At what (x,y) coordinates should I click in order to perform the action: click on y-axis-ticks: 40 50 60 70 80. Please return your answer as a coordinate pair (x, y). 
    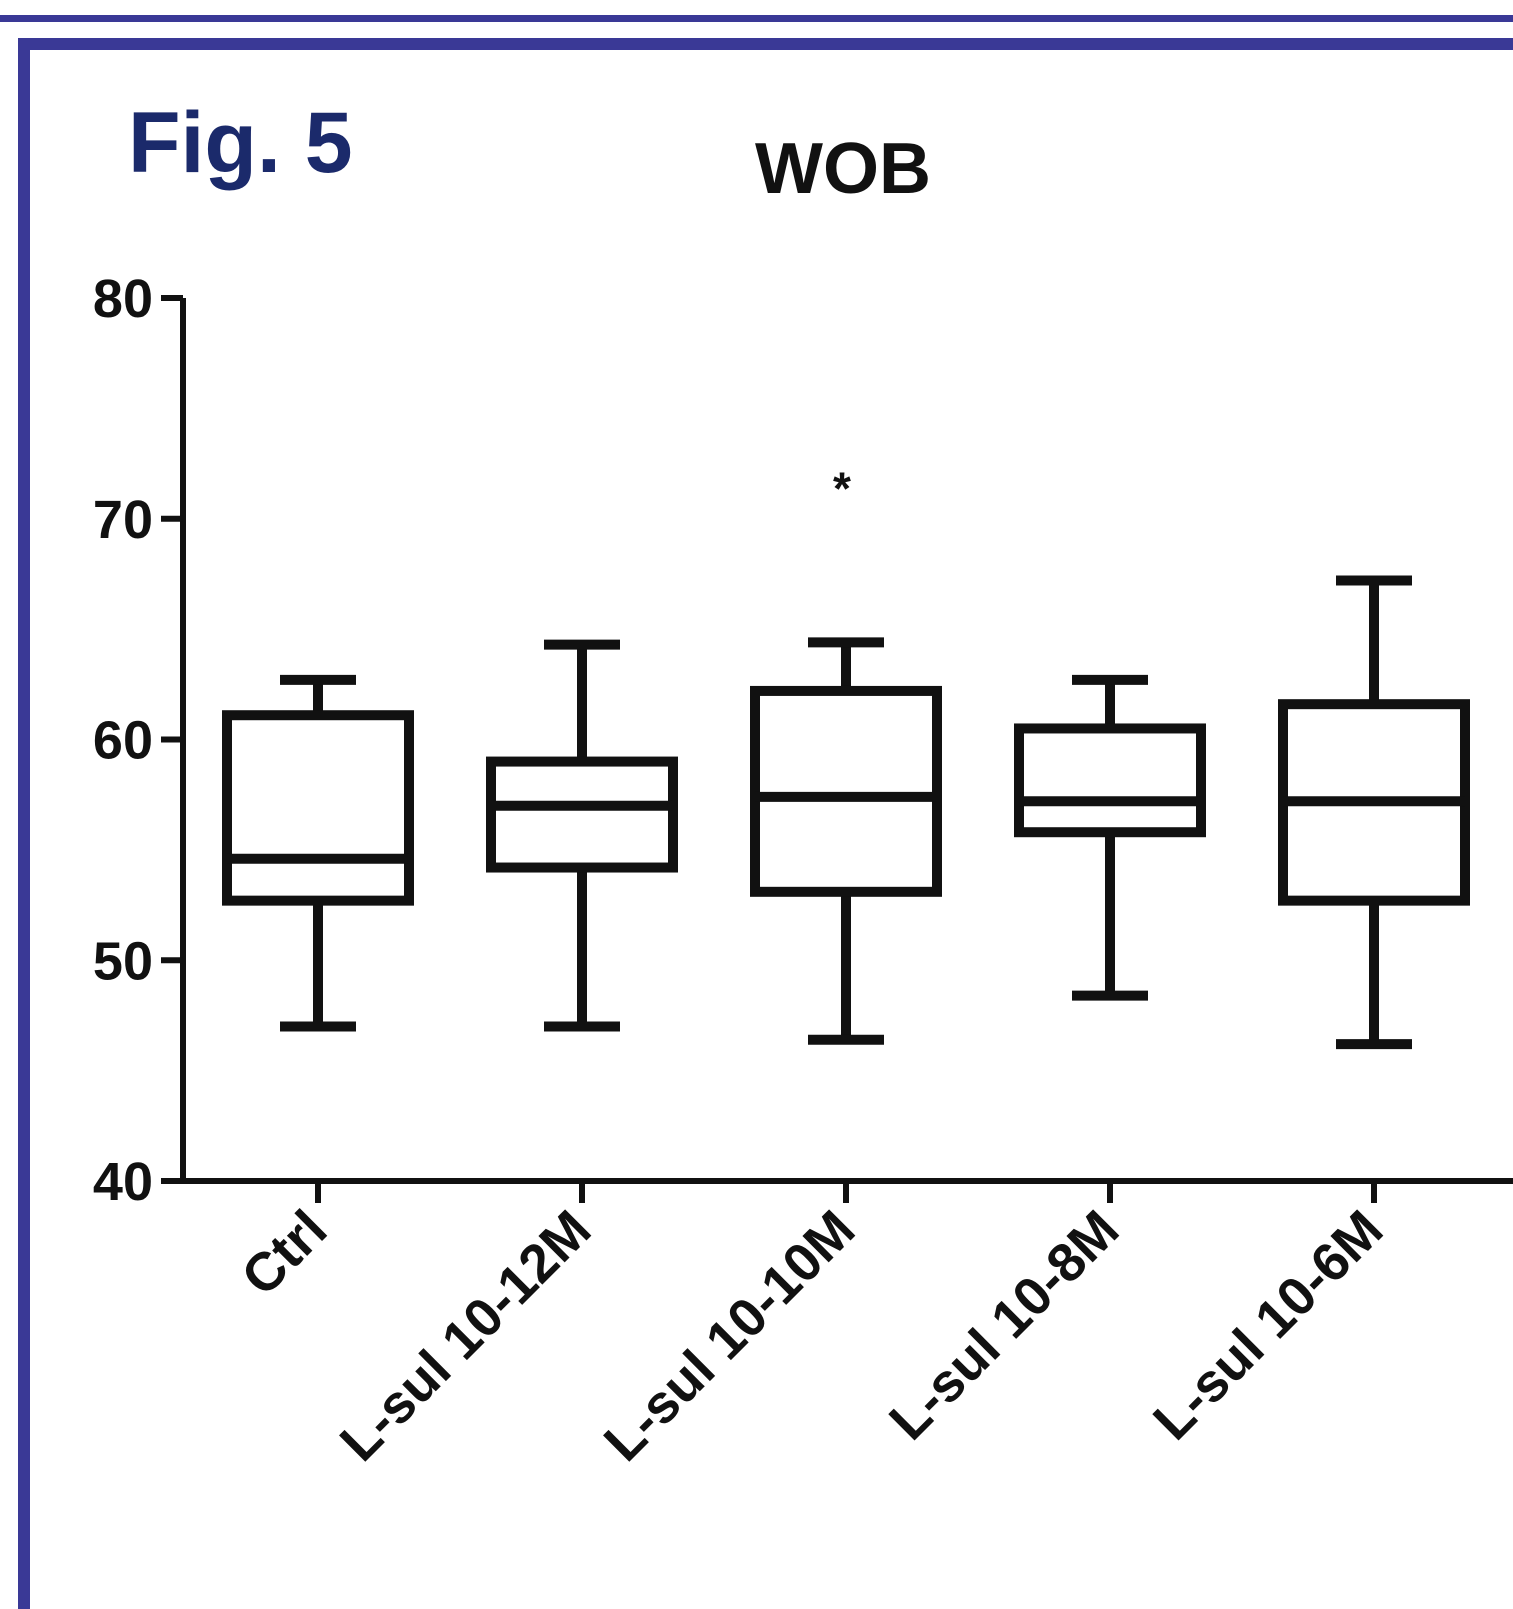
    Looking at the image, I should click on (138, 740).